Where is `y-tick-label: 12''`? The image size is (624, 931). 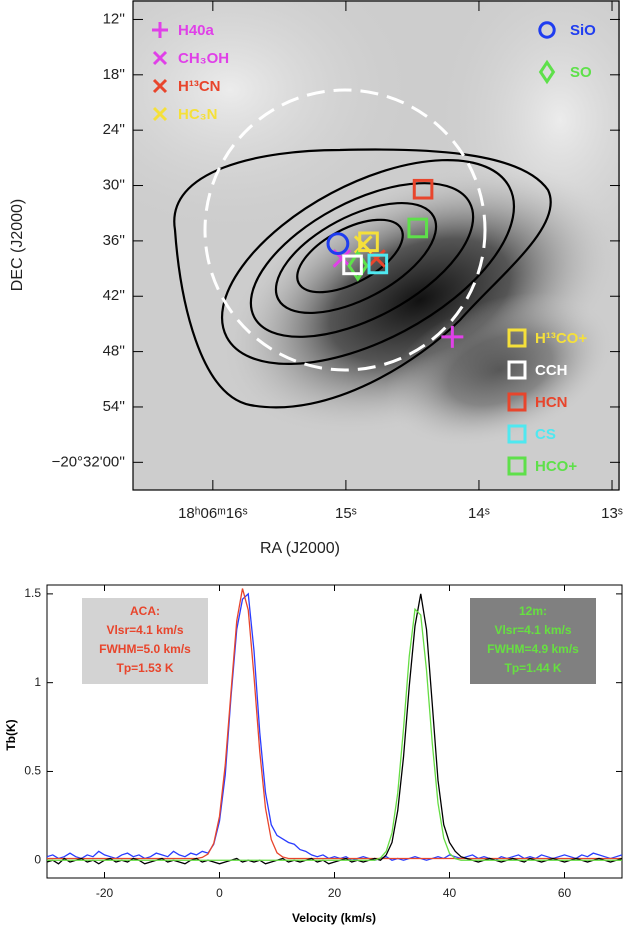 y-tick-label: 12'' is located at coordinates (114, 18).